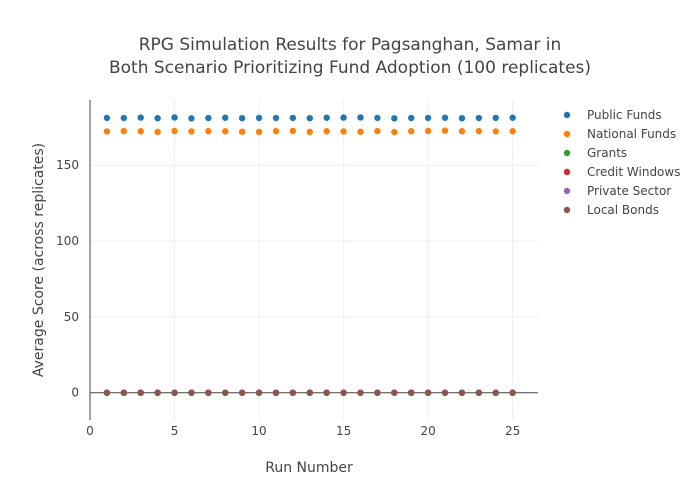 The image size is (700, 504). I want to click on y-tick-label: 0, so click(75, 393).